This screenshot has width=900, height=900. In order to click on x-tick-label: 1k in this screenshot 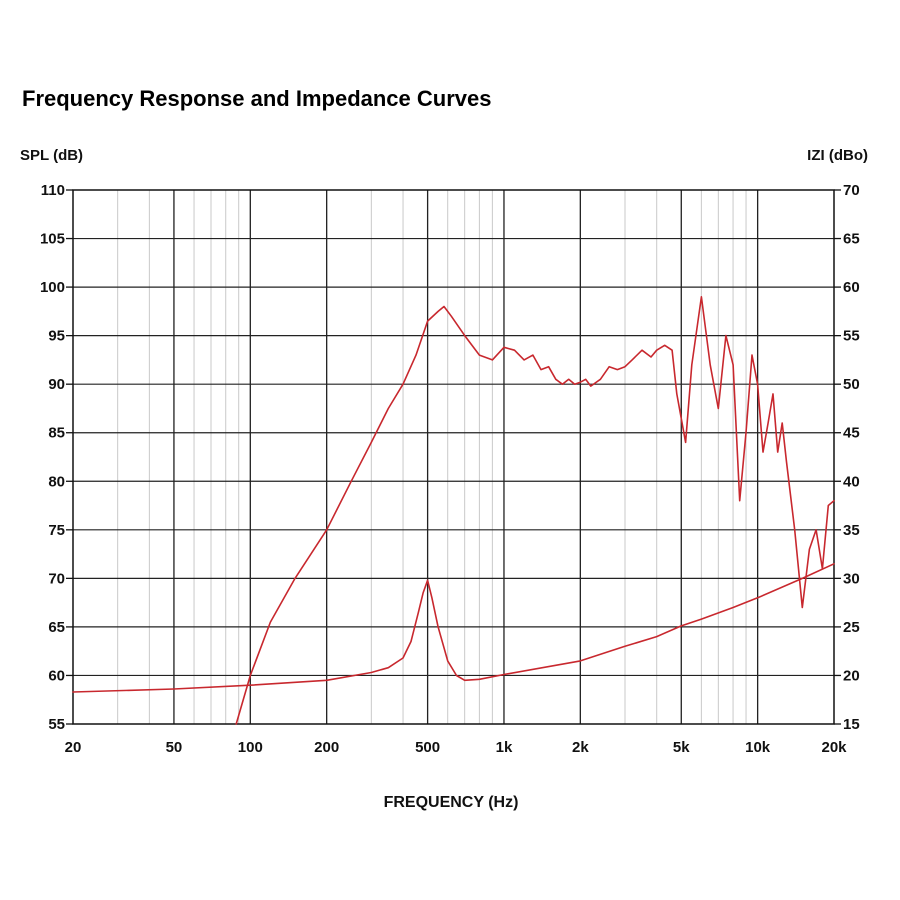, I will do `click(504, 747)`.